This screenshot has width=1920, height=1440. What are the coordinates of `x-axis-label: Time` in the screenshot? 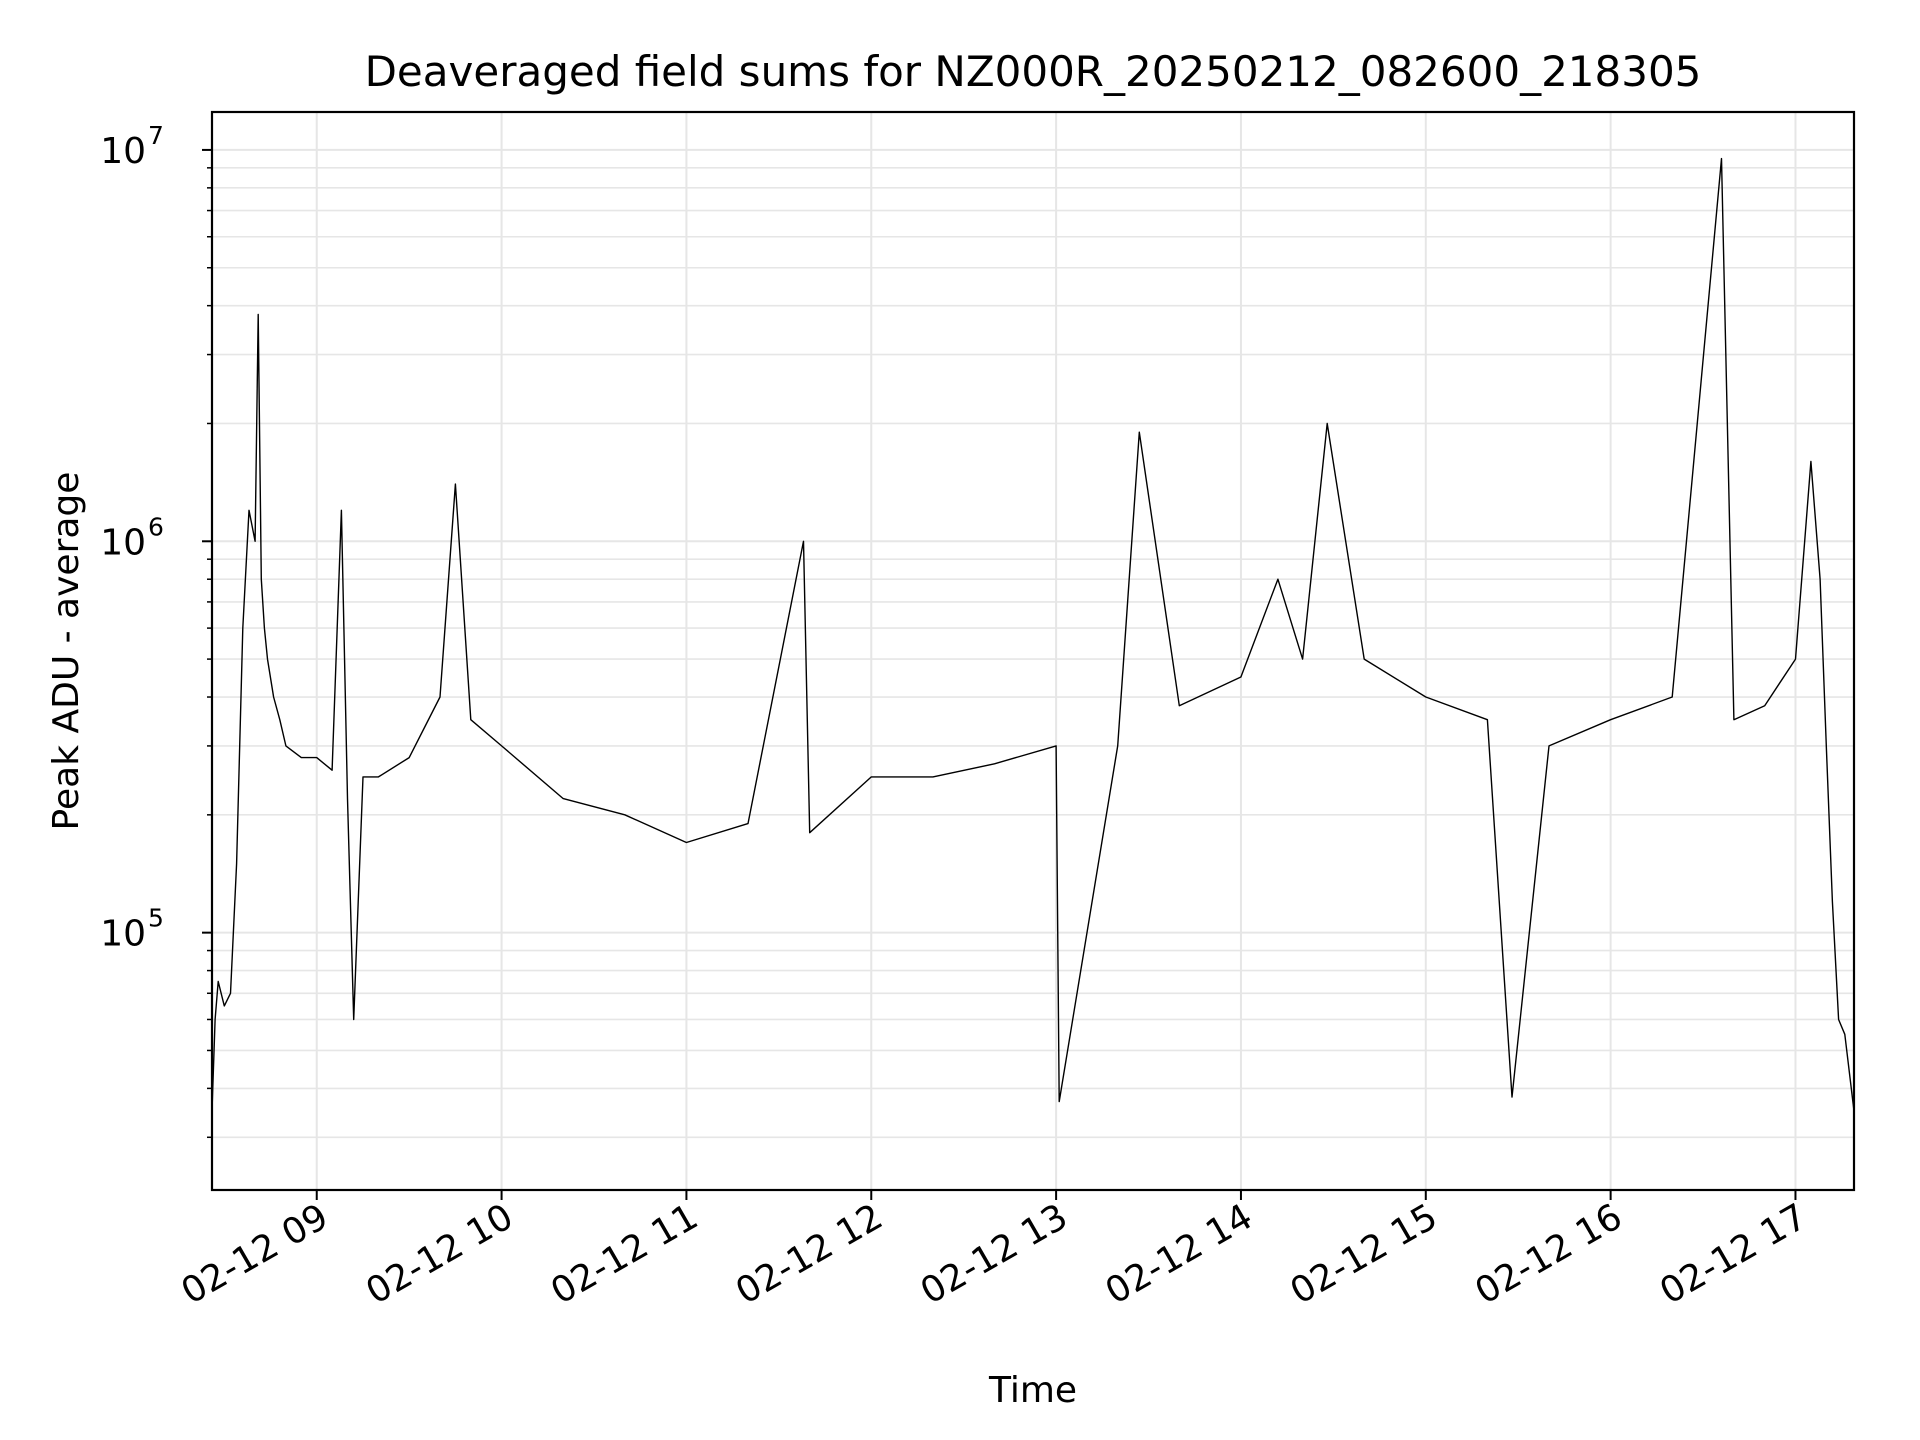 It's located at (1032, 1390).